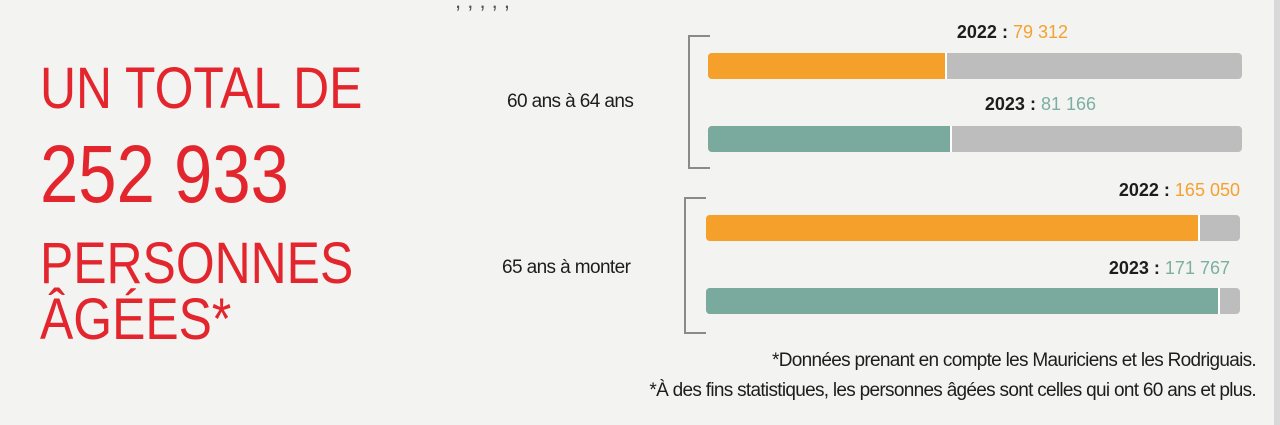 Image resolution: width=1280 pixels, height=425 pixels. I want to click on bar-label-2022-65-plus: 2022 : 165 050, so click(1179, 190).